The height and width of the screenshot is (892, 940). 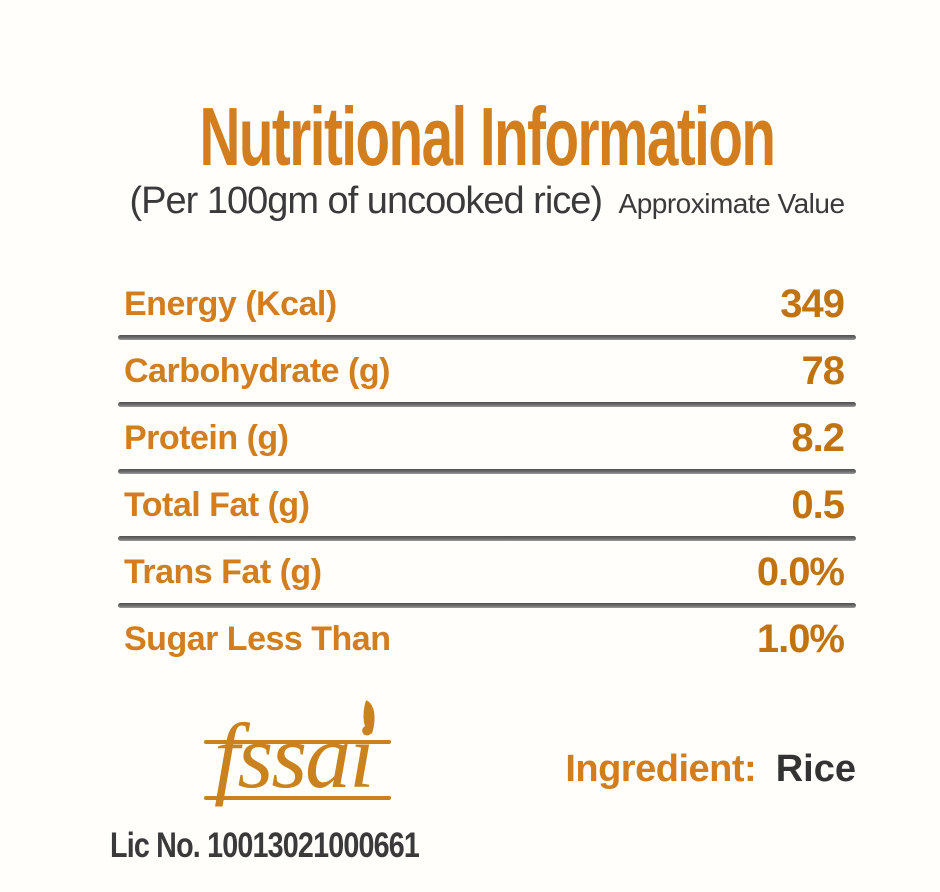 I want to click on nutrient-value: 8.2, so click(x=818, y=437).